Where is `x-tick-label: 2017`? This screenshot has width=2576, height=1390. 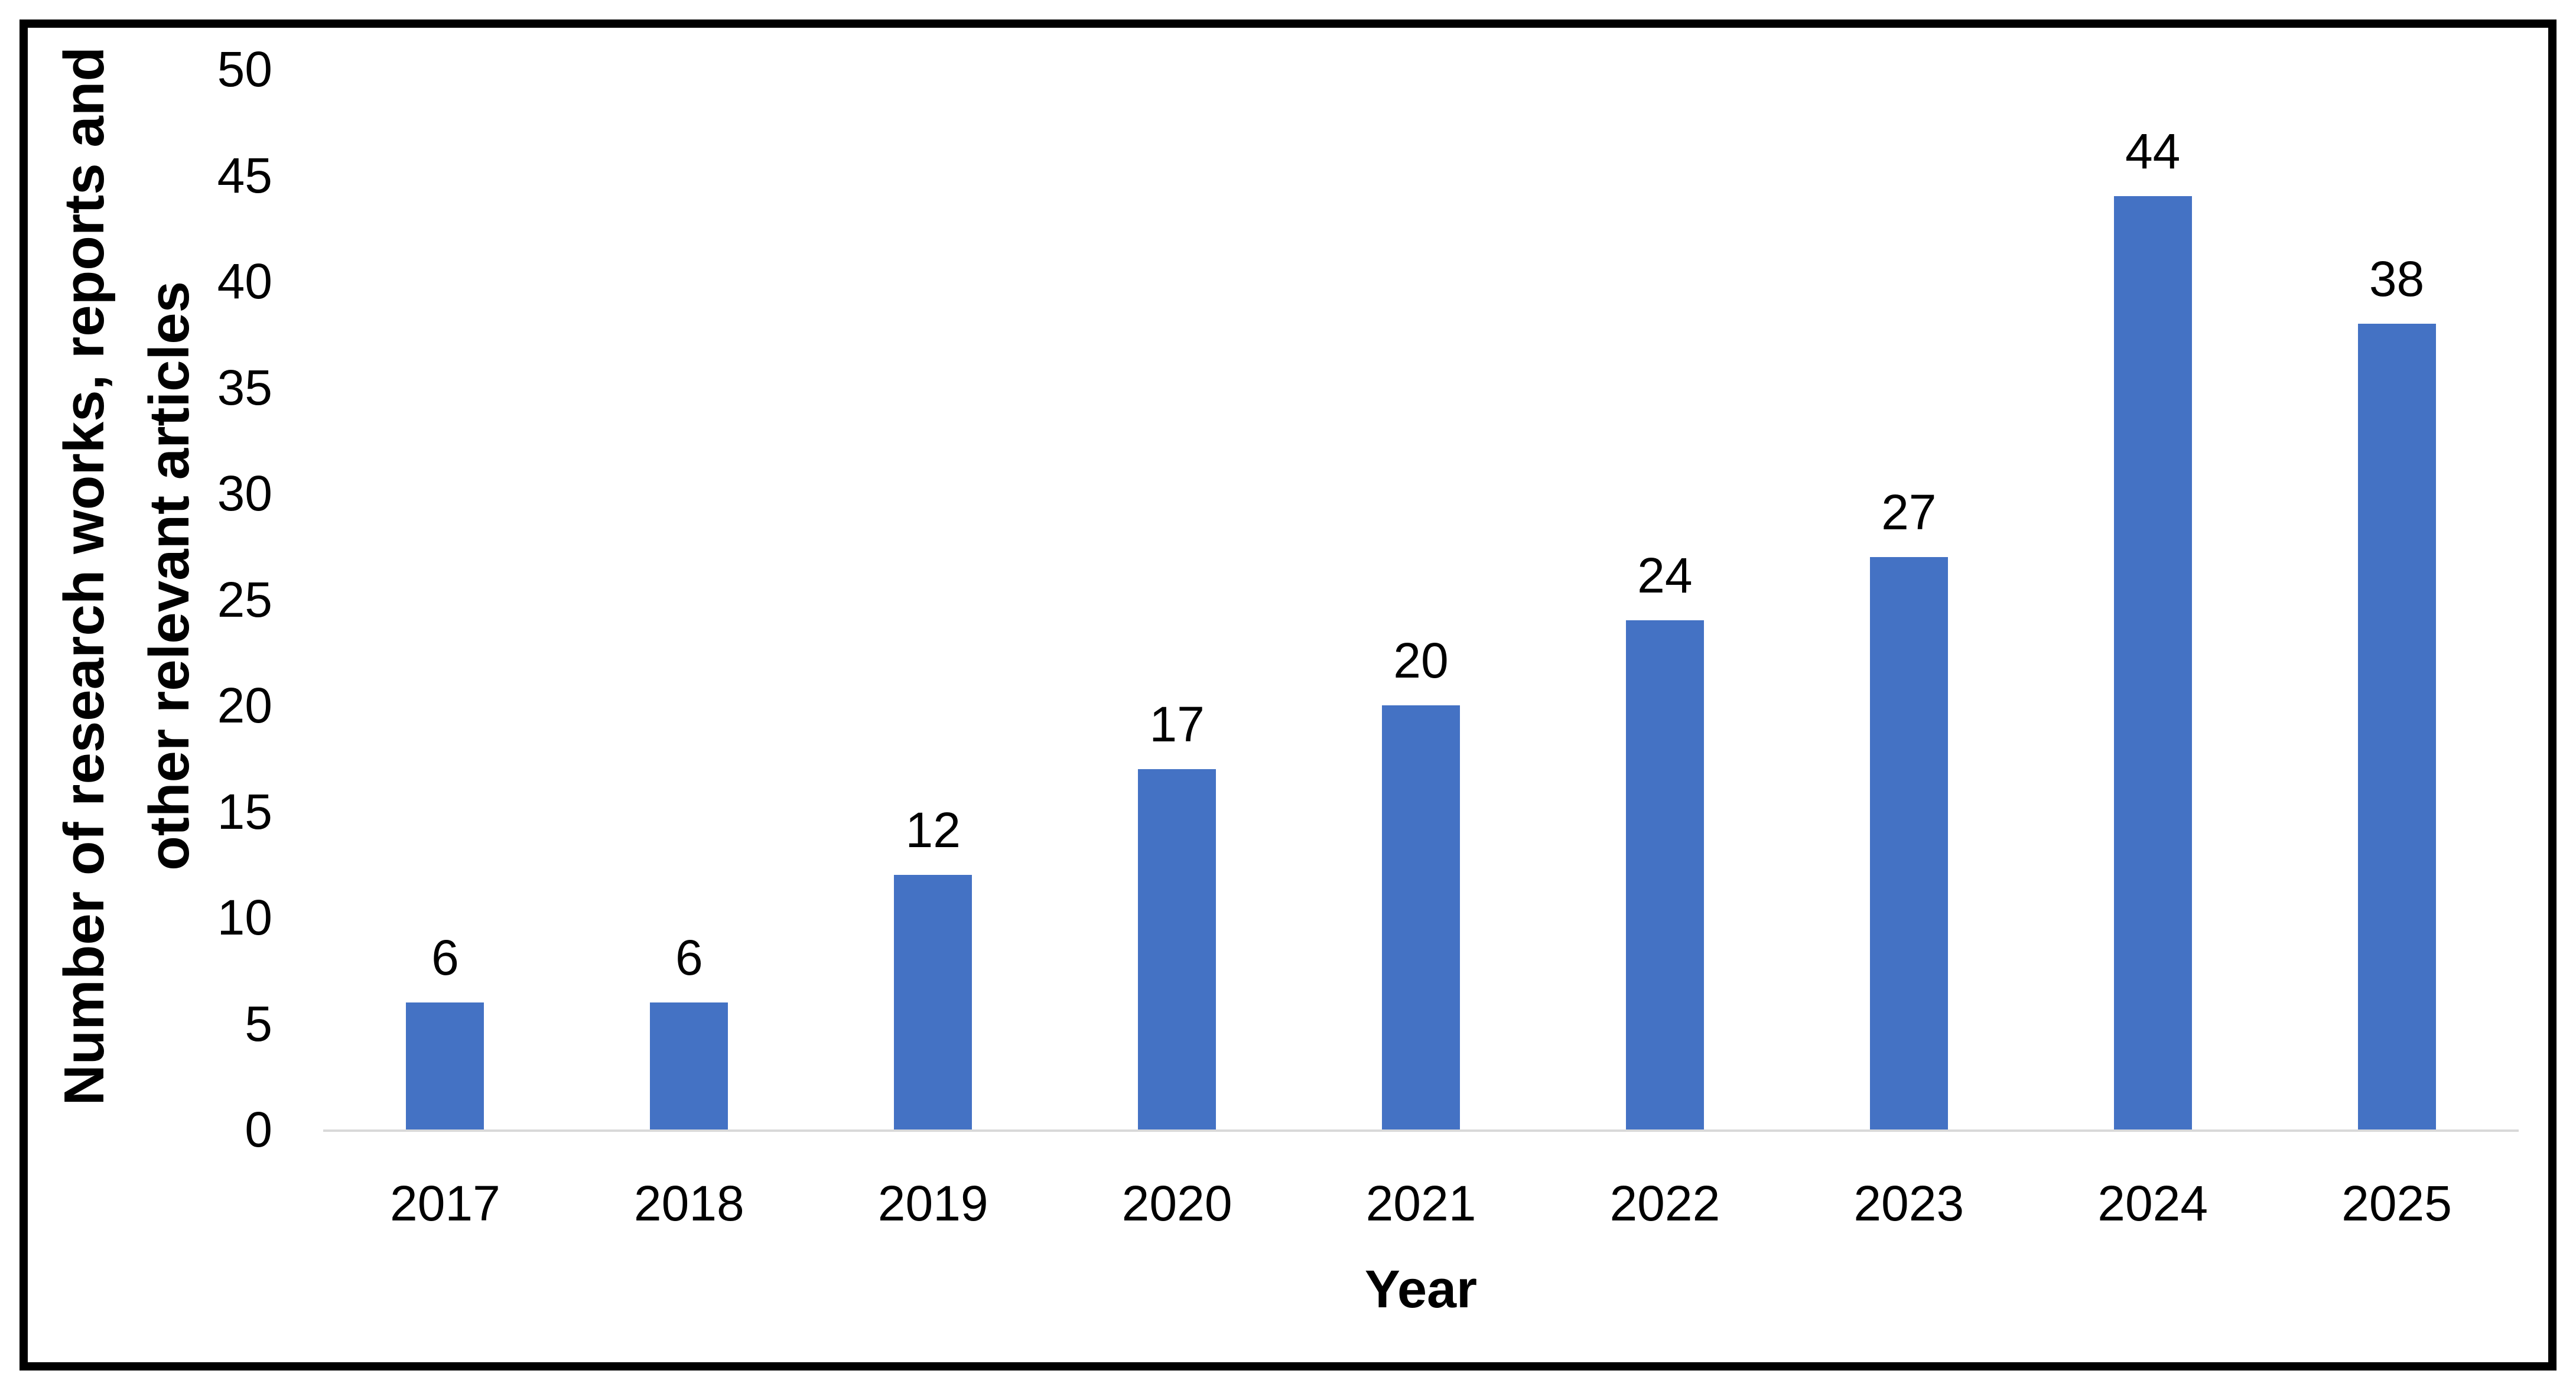
x-tick-label: 2017 is located at coordinates (445, 1203).